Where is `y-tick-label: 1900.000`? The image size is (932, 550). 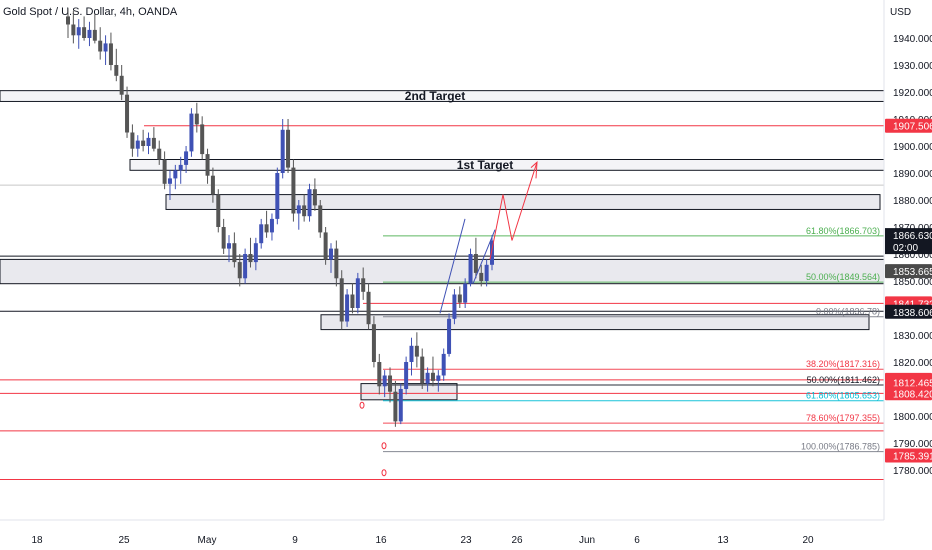
y-tick-label: 1900.000 is located at coordinates (912, 147).